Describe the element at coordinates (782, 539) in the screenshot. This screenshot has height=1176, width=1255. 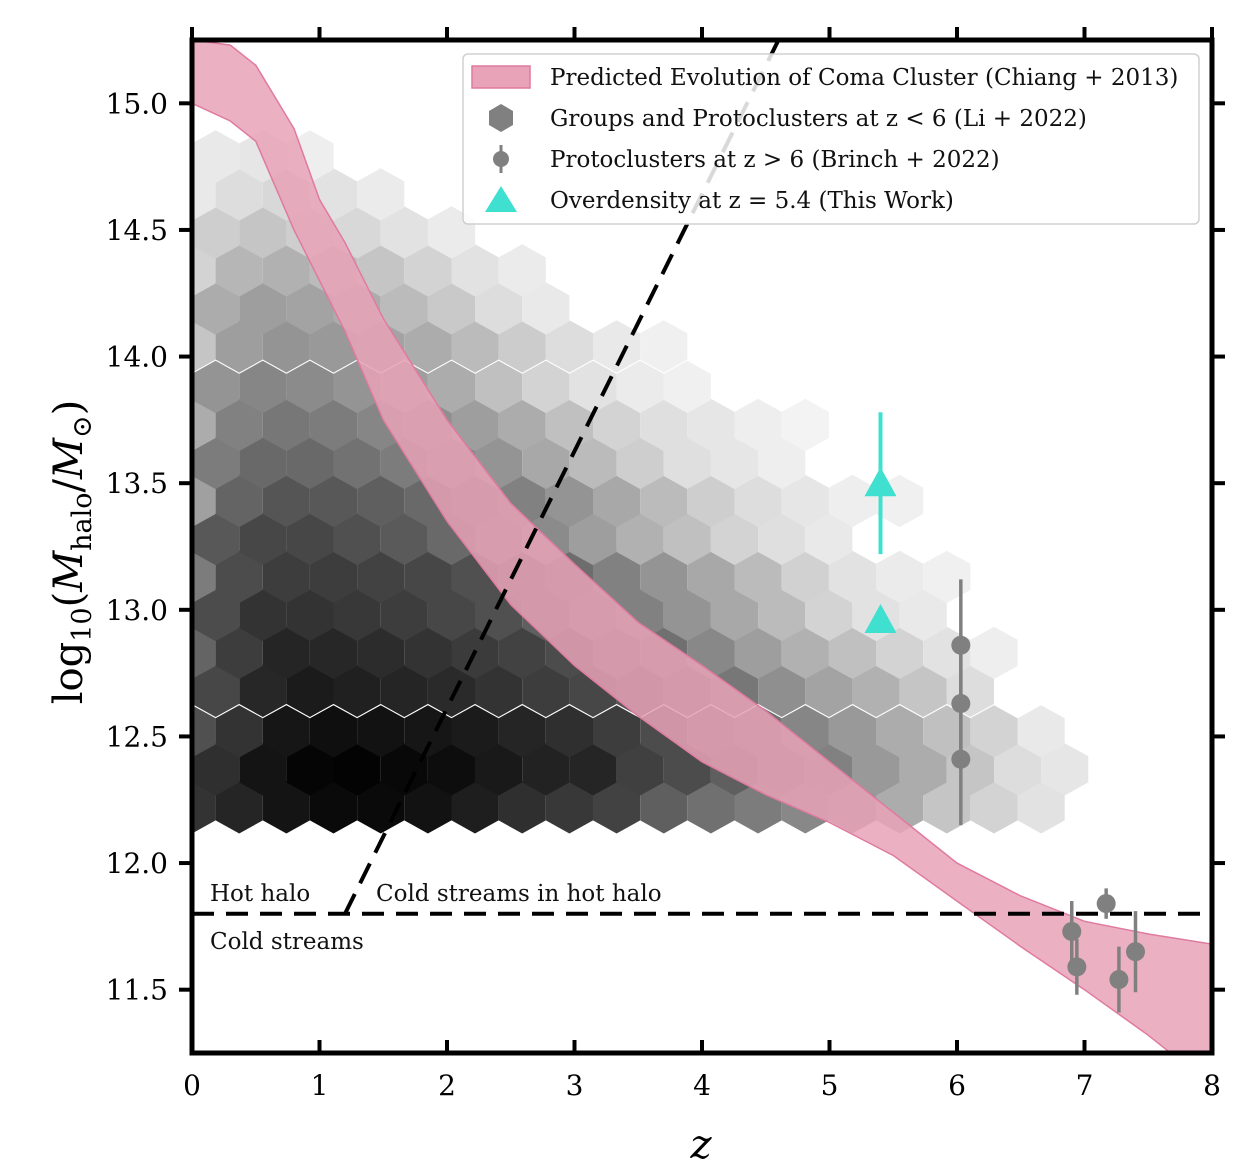
I see `hexbin-cell-r7-c12` at that location.